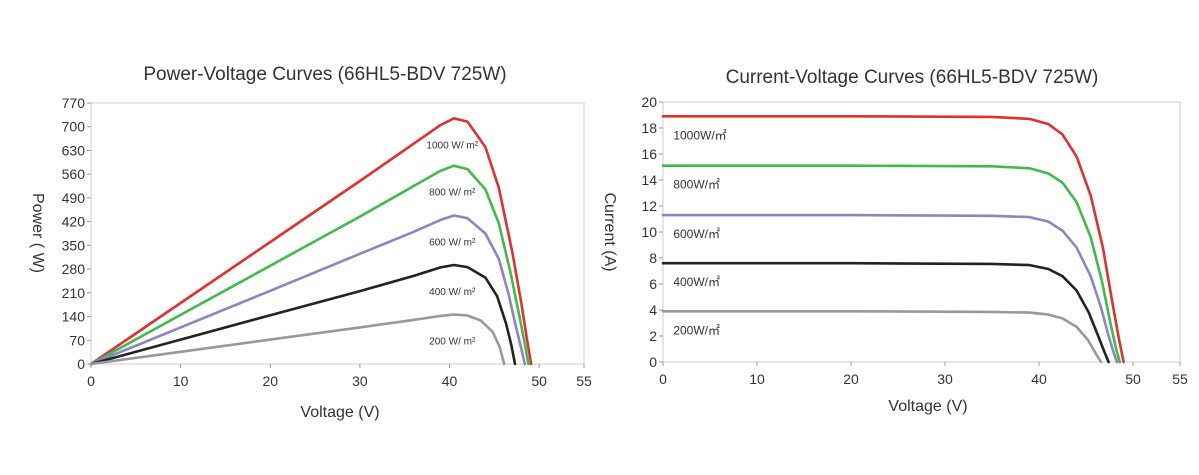 This screenshot has width=1199, height=475. I want to click on y-tick-label: 70, so click(77, 340).